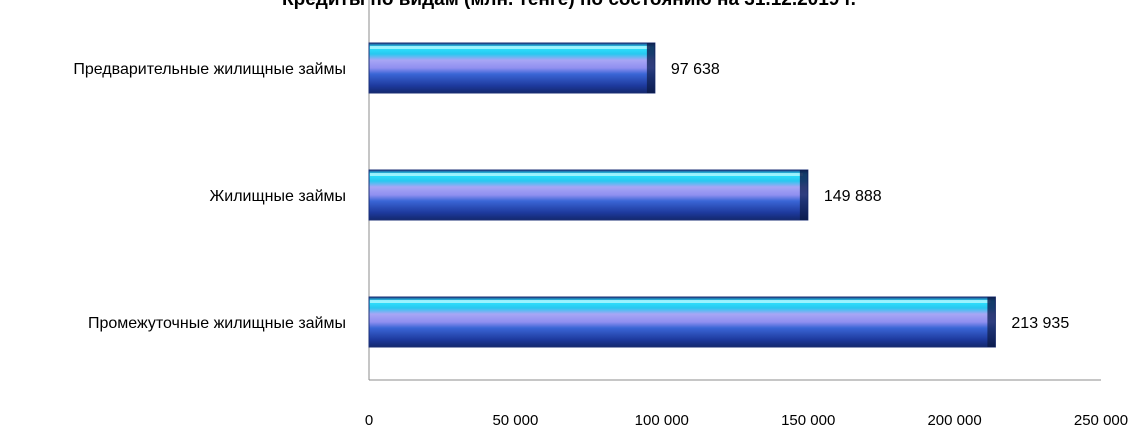  I want to click on x-tick-label: 50 000, so click(515, 420).